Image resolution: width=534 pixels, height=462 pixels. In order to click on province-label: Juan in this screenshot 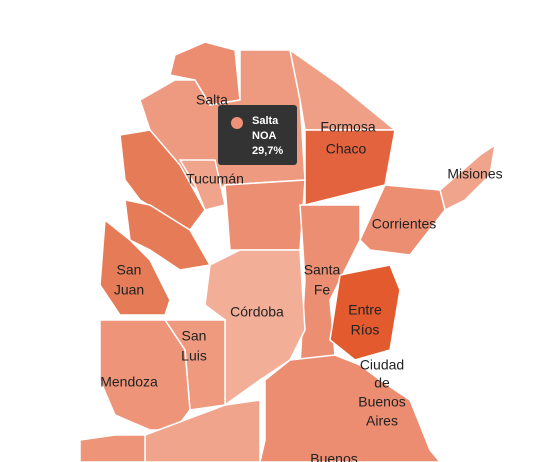, I will do `click(129, 290)`.